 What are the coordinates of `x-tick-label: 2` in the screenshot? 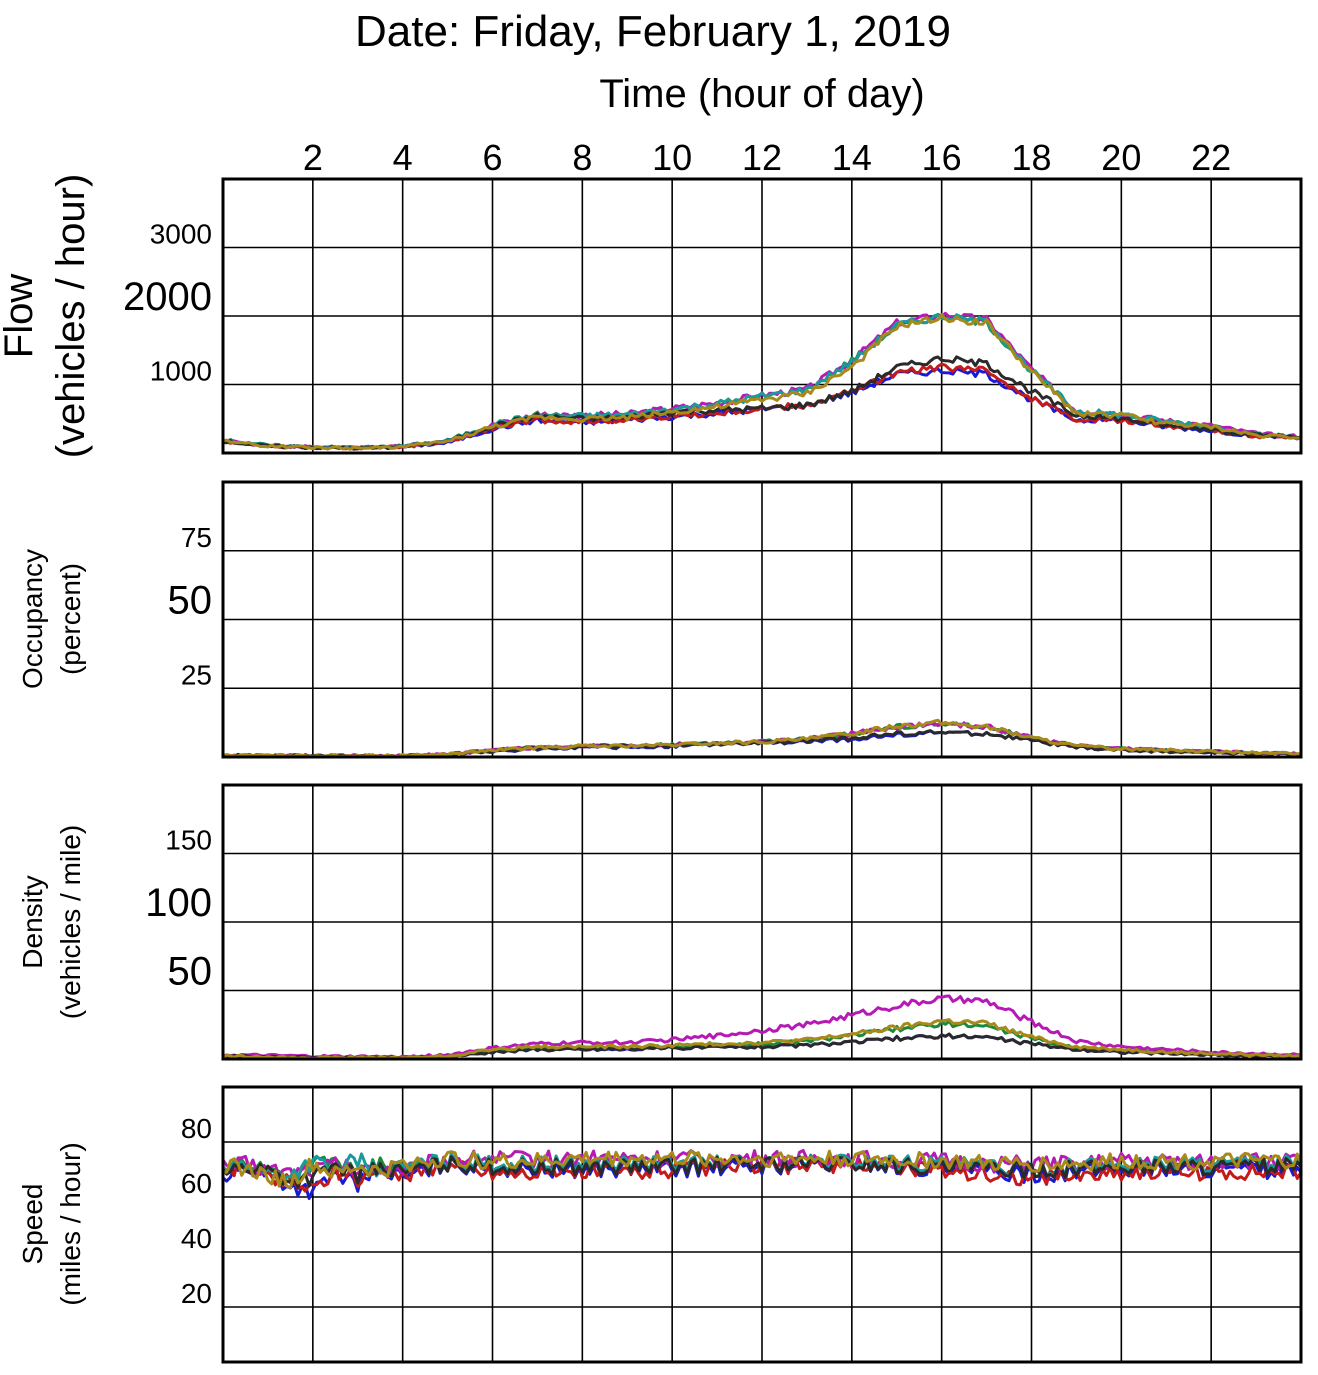 It's located at (313, 157).